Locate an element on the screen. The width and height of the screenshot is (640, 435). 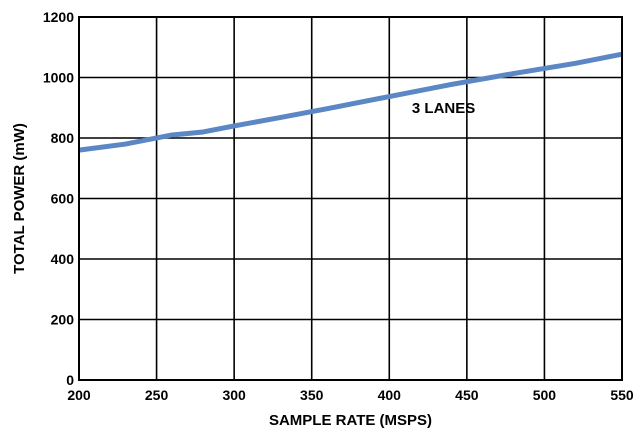
y-tick-labels: 0 200 400 600 800 1000 1200 is located at coordinates (58, 198).